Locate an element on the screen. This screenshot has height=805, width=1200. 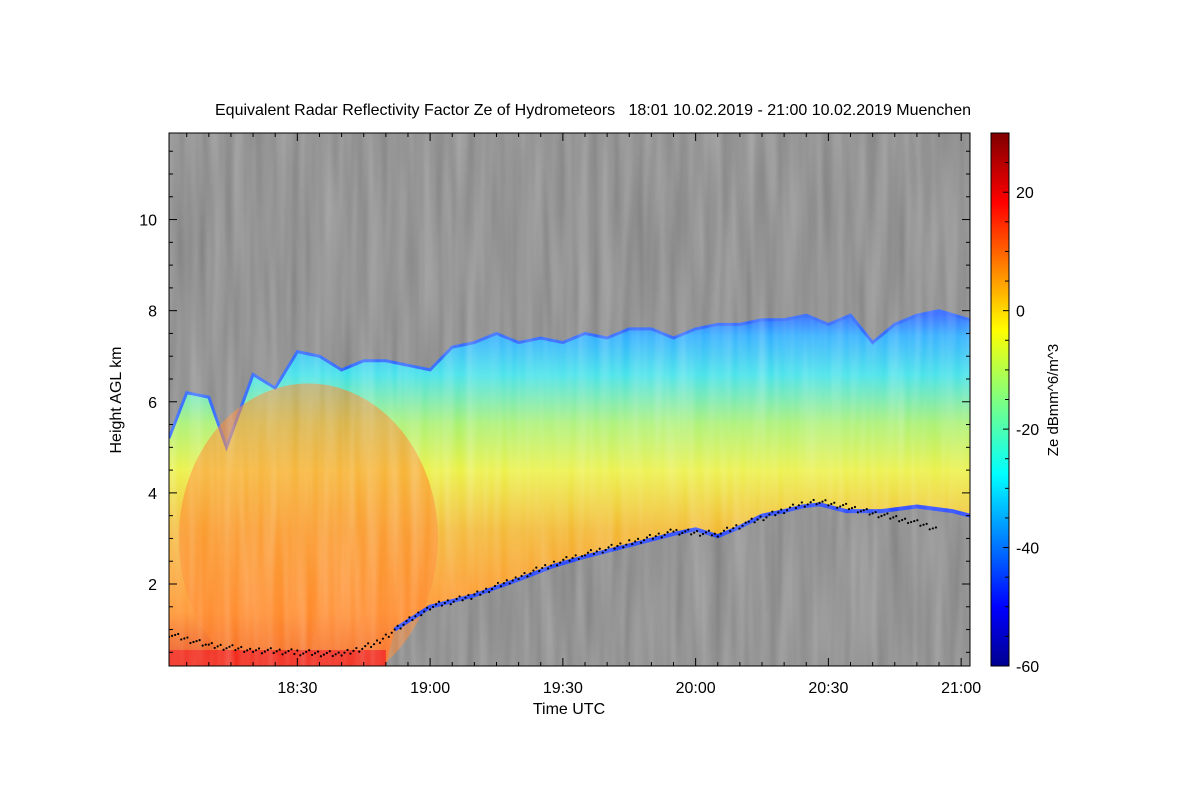
y-tick-label: 2 is located at coordinates (152, 585).